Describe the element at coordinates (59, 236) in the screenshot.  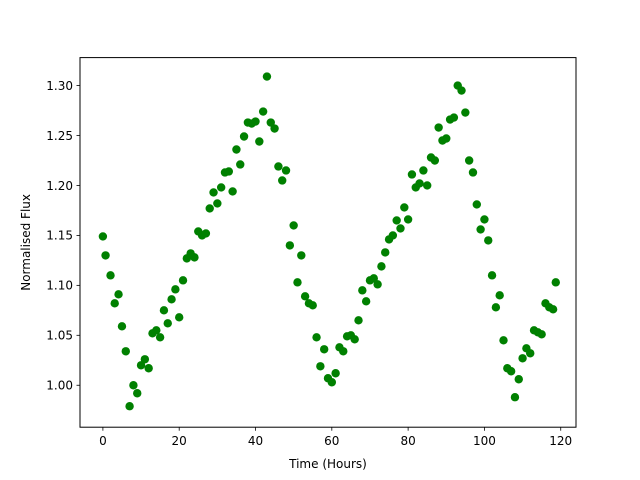
I see `y-tick-label: 1.15` at that location.